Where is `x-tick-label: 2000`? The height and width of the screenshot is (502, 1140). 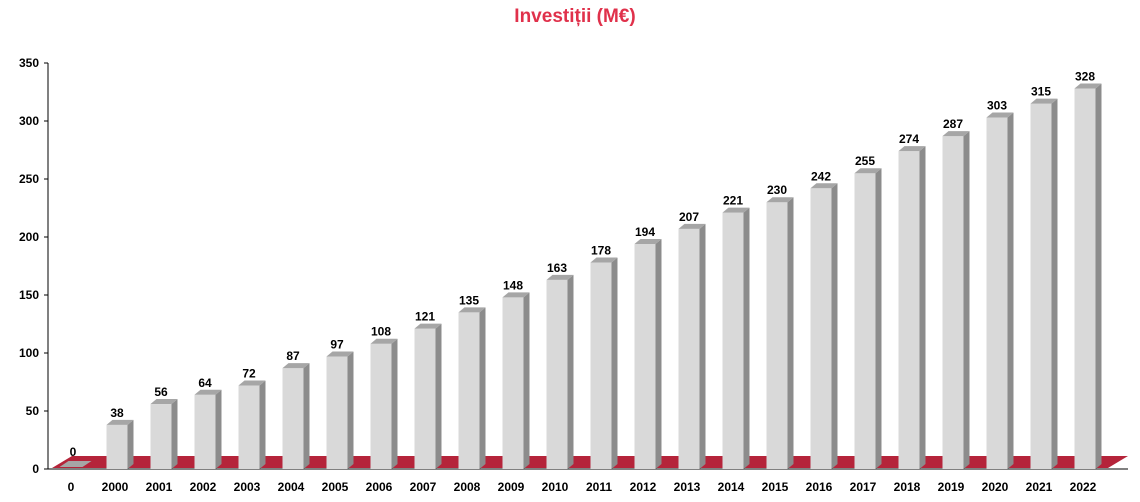 x-tick-label: 2000 is located at coordinates (115, 487).